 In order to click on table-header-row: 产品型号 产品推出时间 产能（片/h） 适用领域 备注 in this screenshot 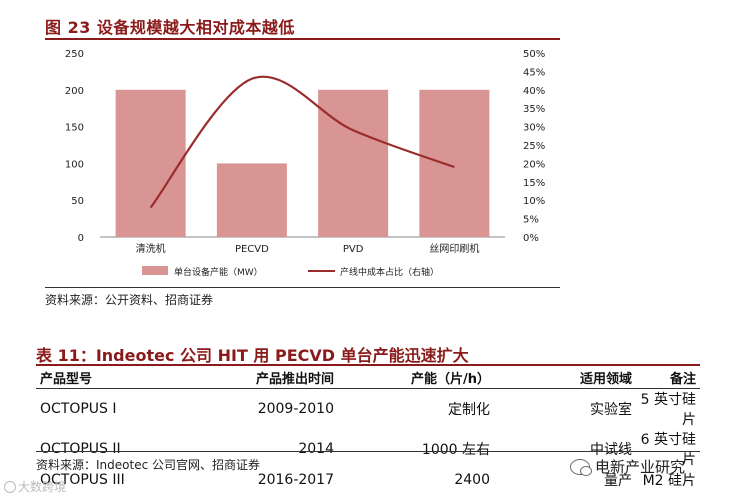, I will do `click(368, 377)`.